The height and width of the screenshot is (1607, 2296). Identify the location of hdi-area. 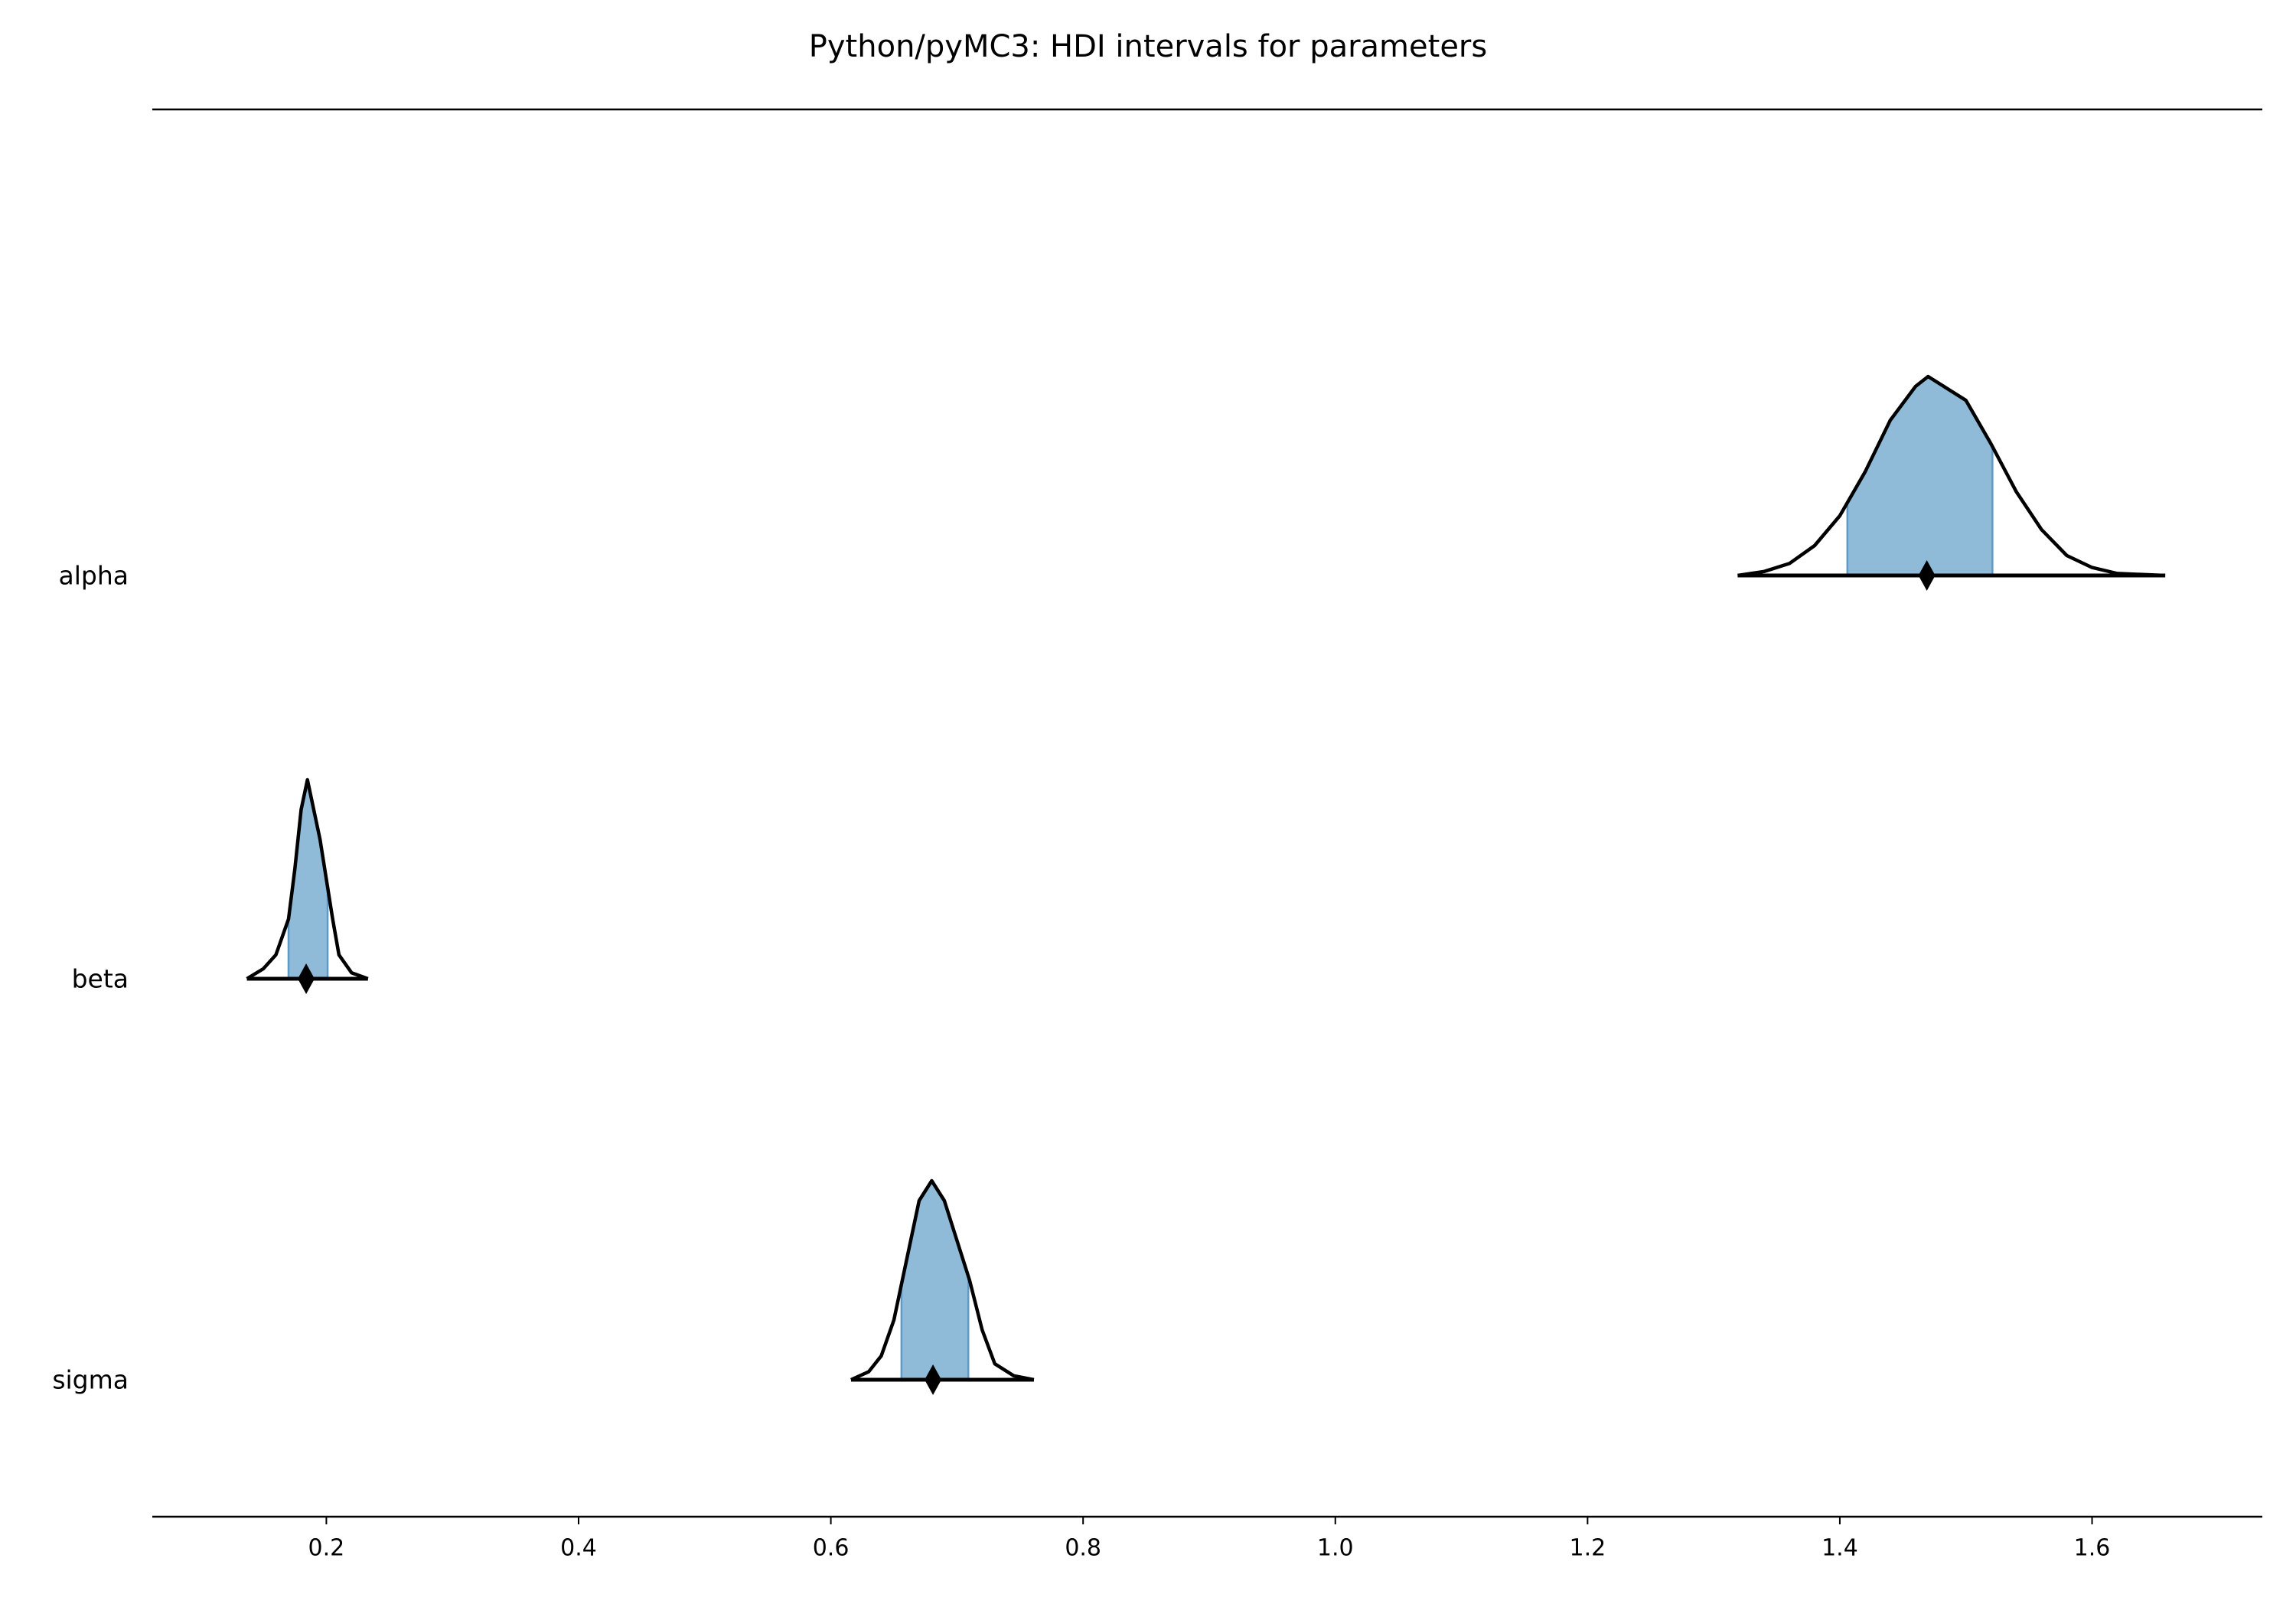
(935, 1279).